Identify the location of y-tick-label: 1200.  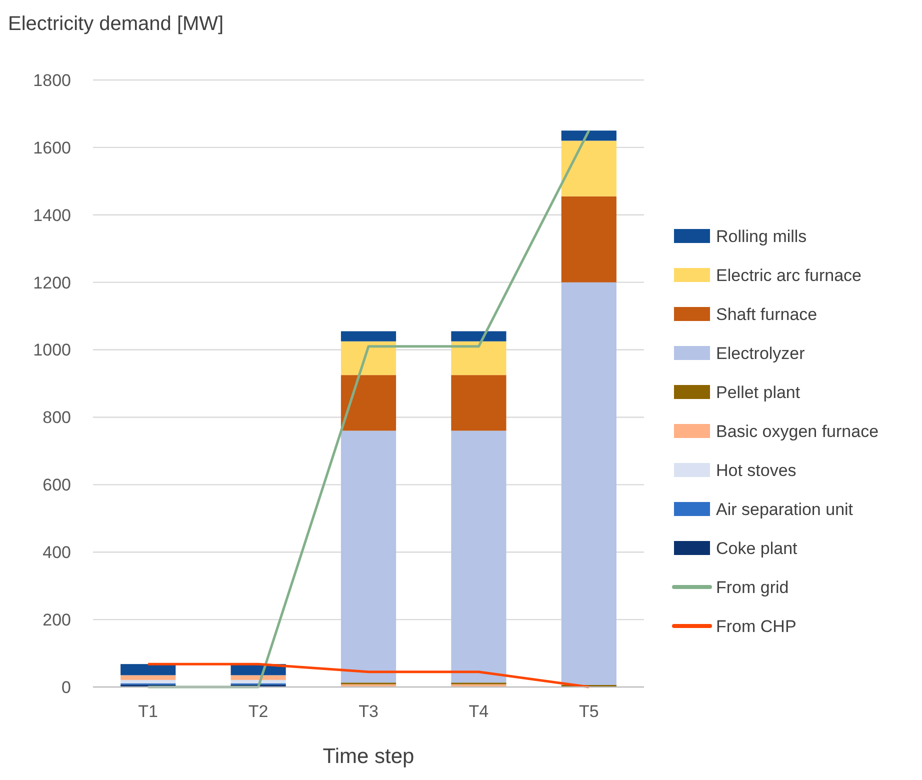
(52, 282).